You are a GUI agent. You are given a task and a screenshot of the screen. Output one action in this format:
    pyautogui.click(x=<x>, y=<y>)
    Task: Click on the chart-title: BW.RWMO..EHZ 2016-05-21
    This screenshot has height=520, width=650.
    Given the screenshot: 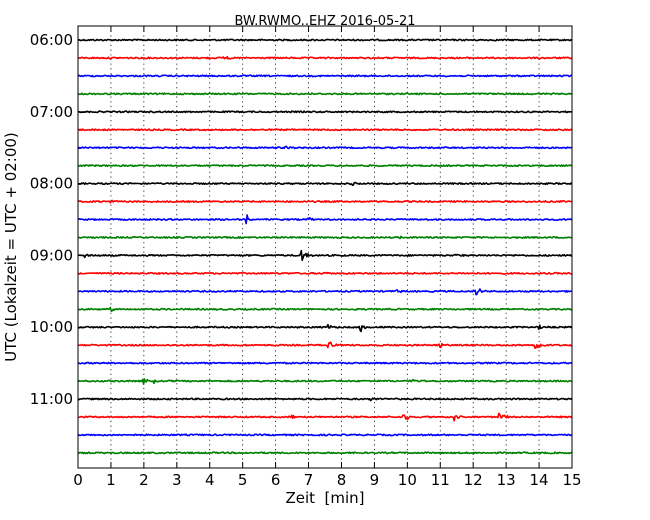 What is the action you would take?
    pyautogui.click(x=324, y=21)
    